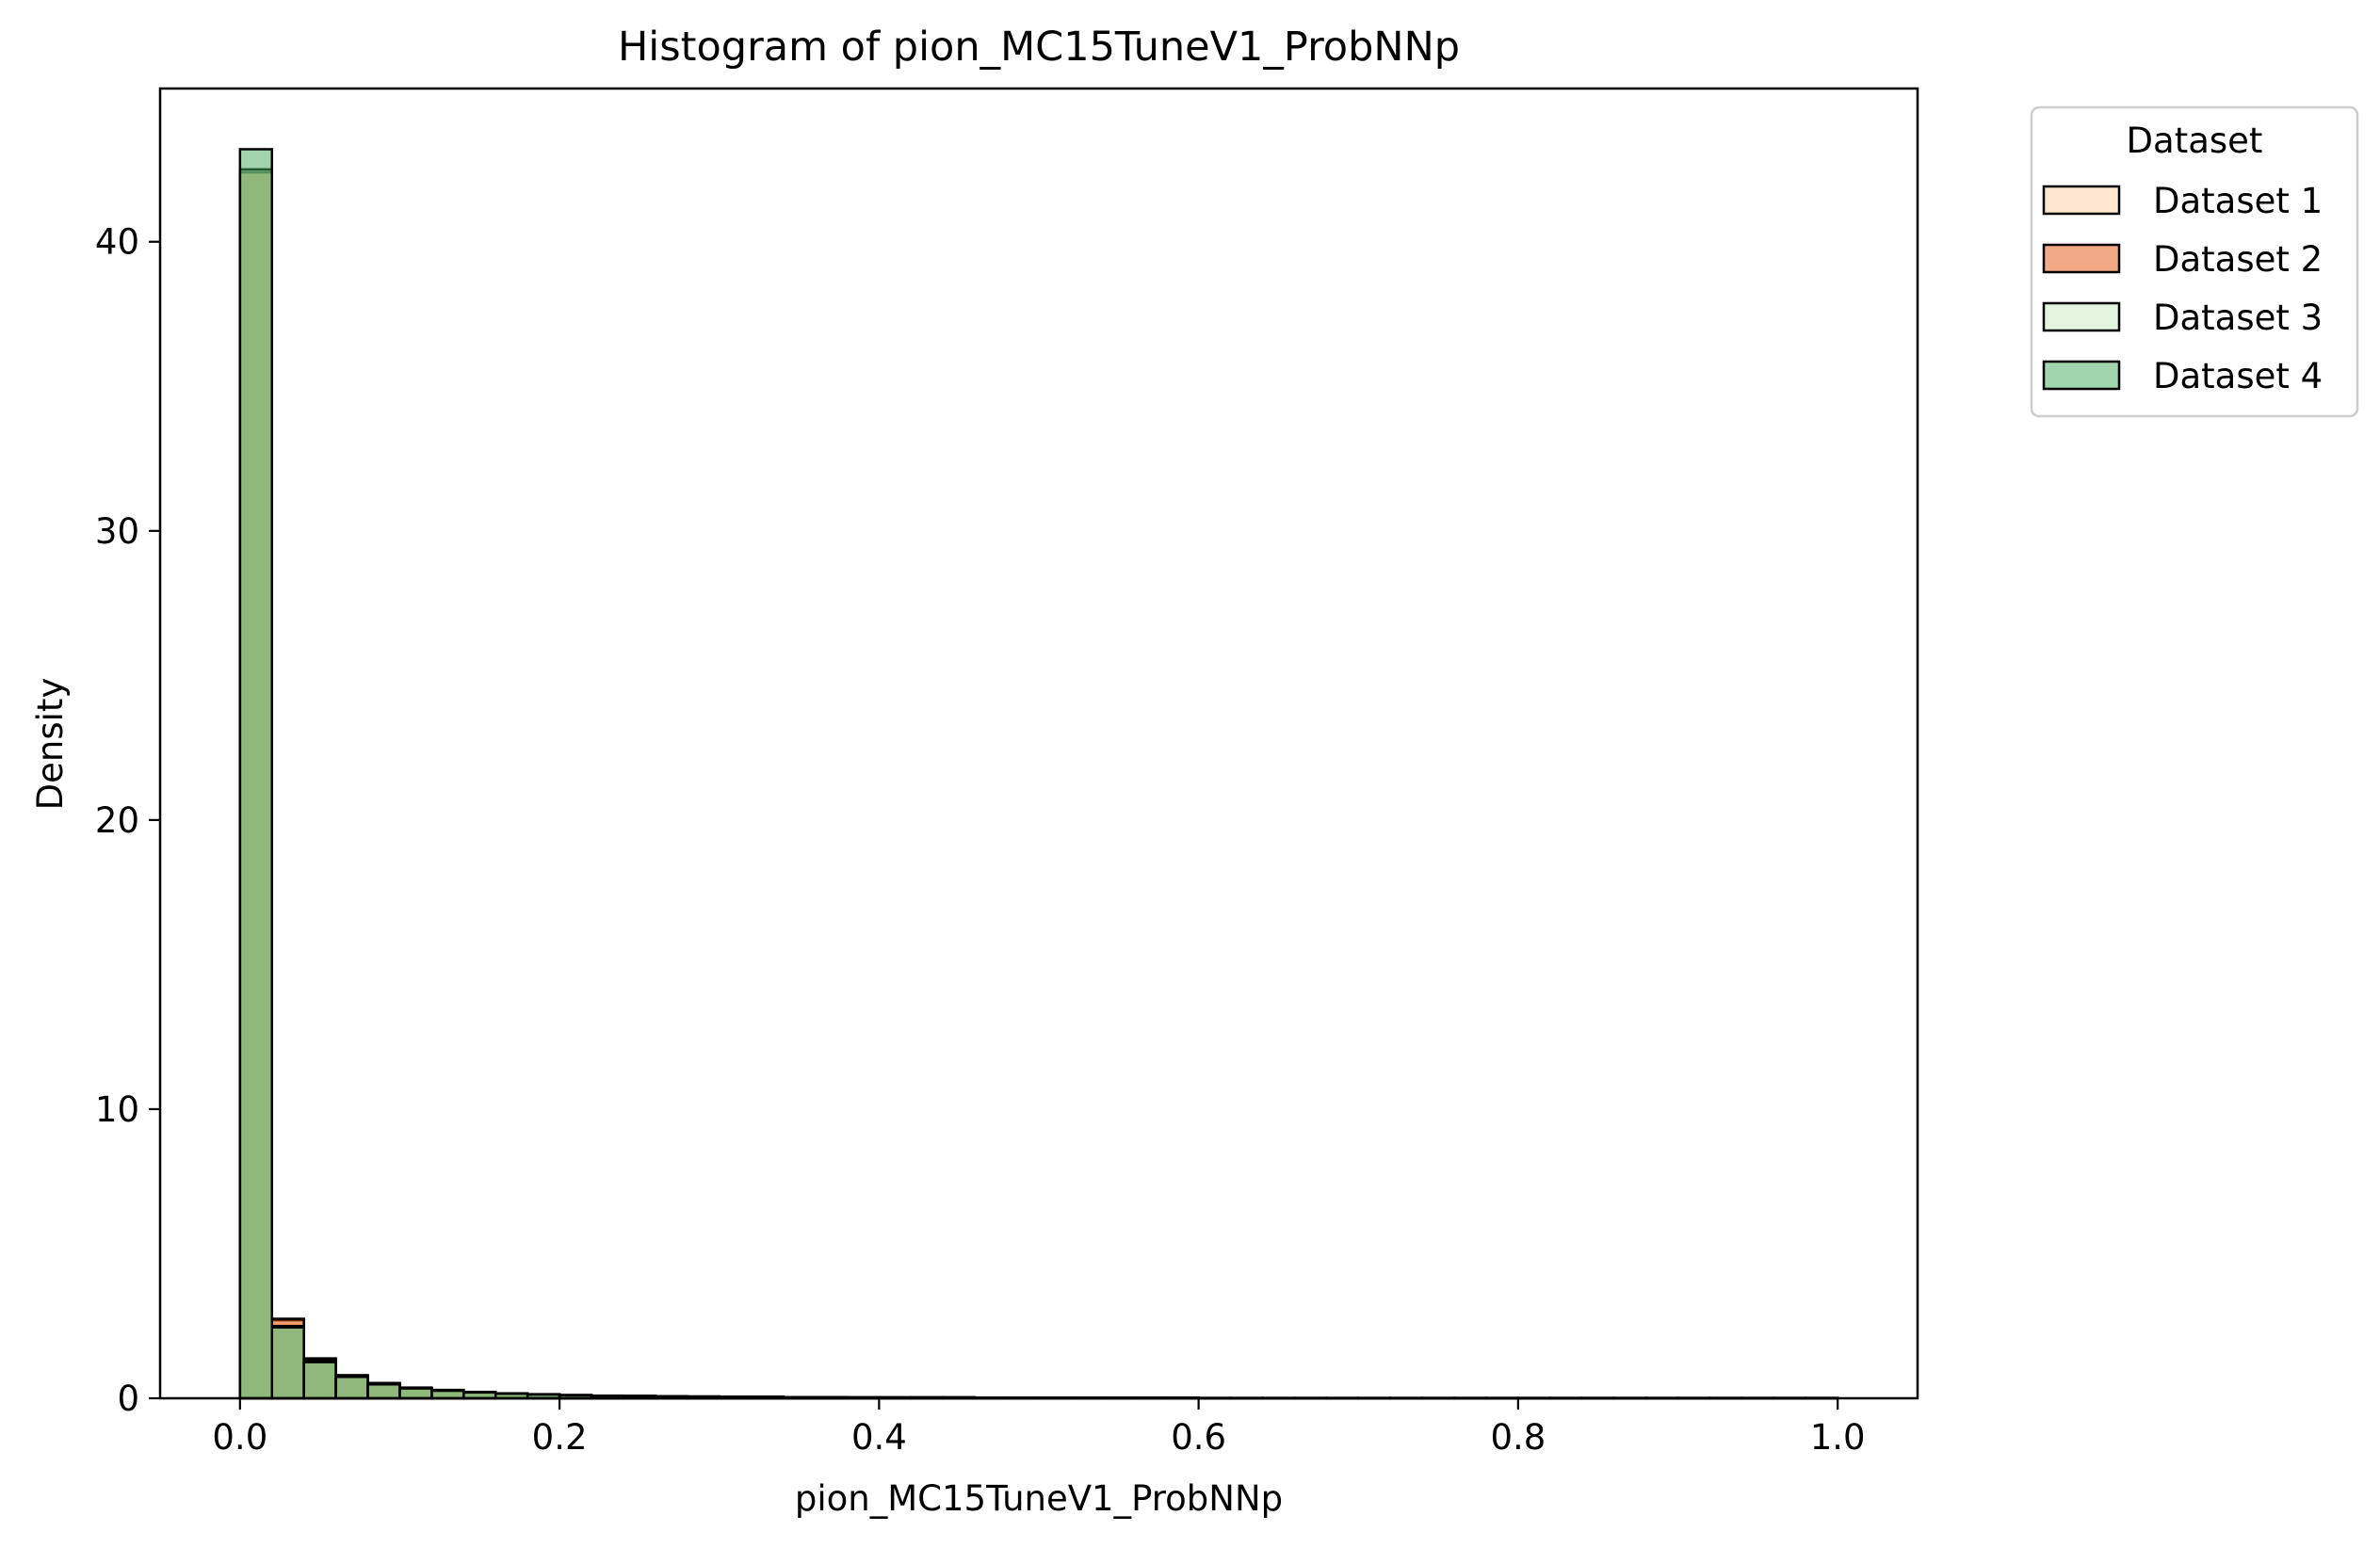 The width and height of the screenshot is (2380, 1548). Describe the element at coordinates (117, 821) in the screenshot. I see `y-tick-label: 20` at that location.